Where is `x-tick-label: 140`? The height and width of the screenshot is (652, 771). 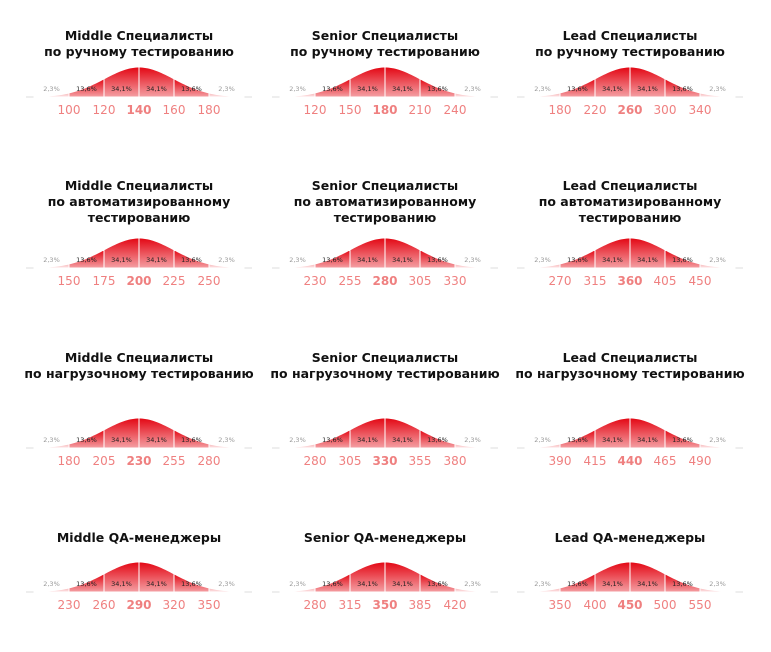
x-tick-label: 140 is located at coordinates (138, 110).